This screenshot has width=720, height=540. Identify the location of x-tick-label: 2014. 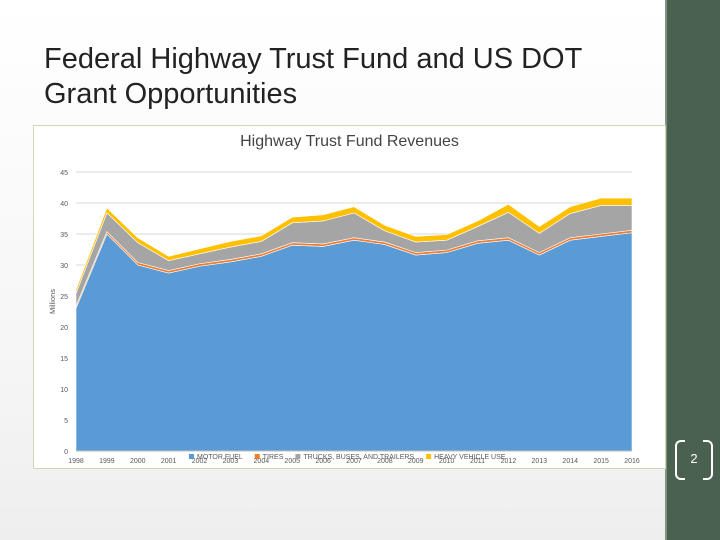
(570, 461).